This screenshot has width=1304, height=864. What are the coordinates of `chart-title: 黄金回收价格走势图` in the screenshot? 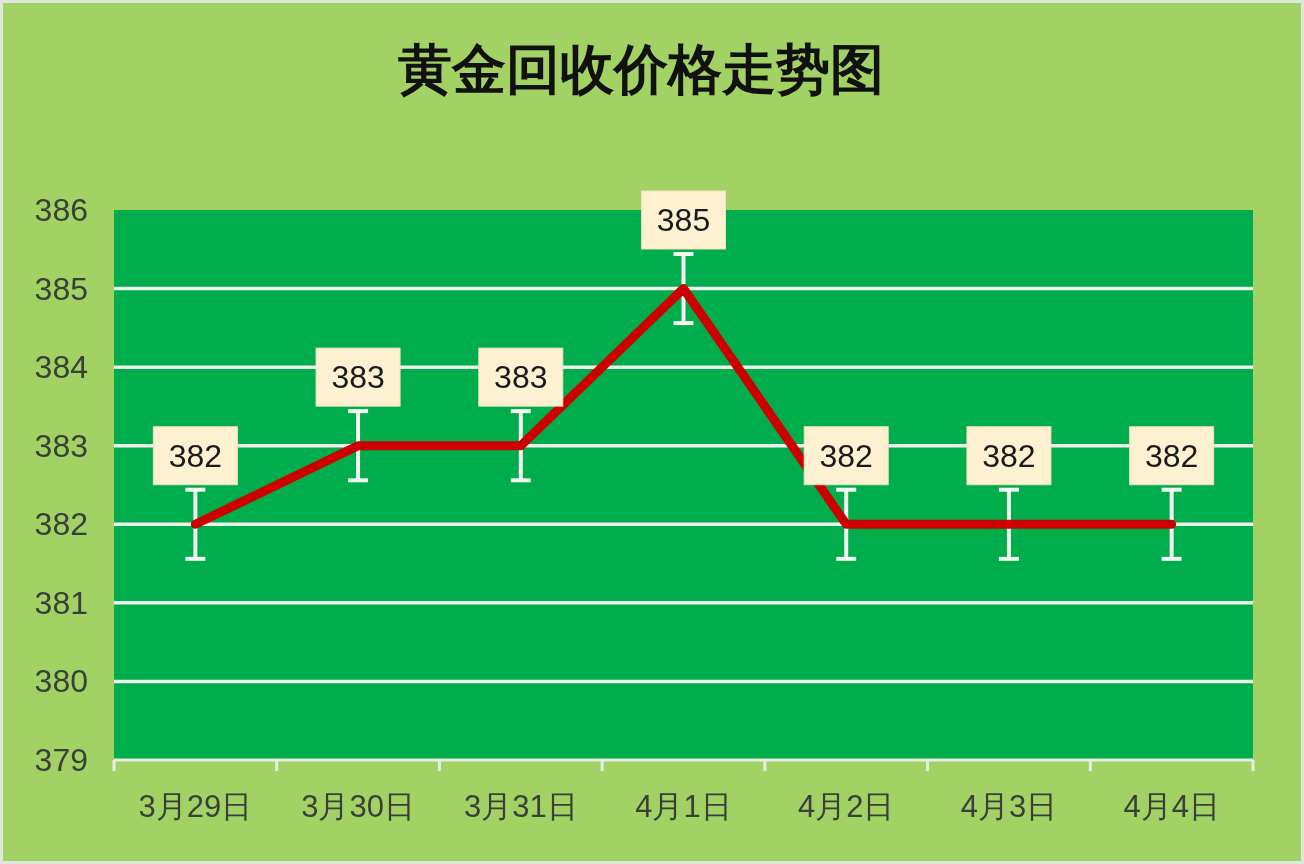 It's located at (641, 69).